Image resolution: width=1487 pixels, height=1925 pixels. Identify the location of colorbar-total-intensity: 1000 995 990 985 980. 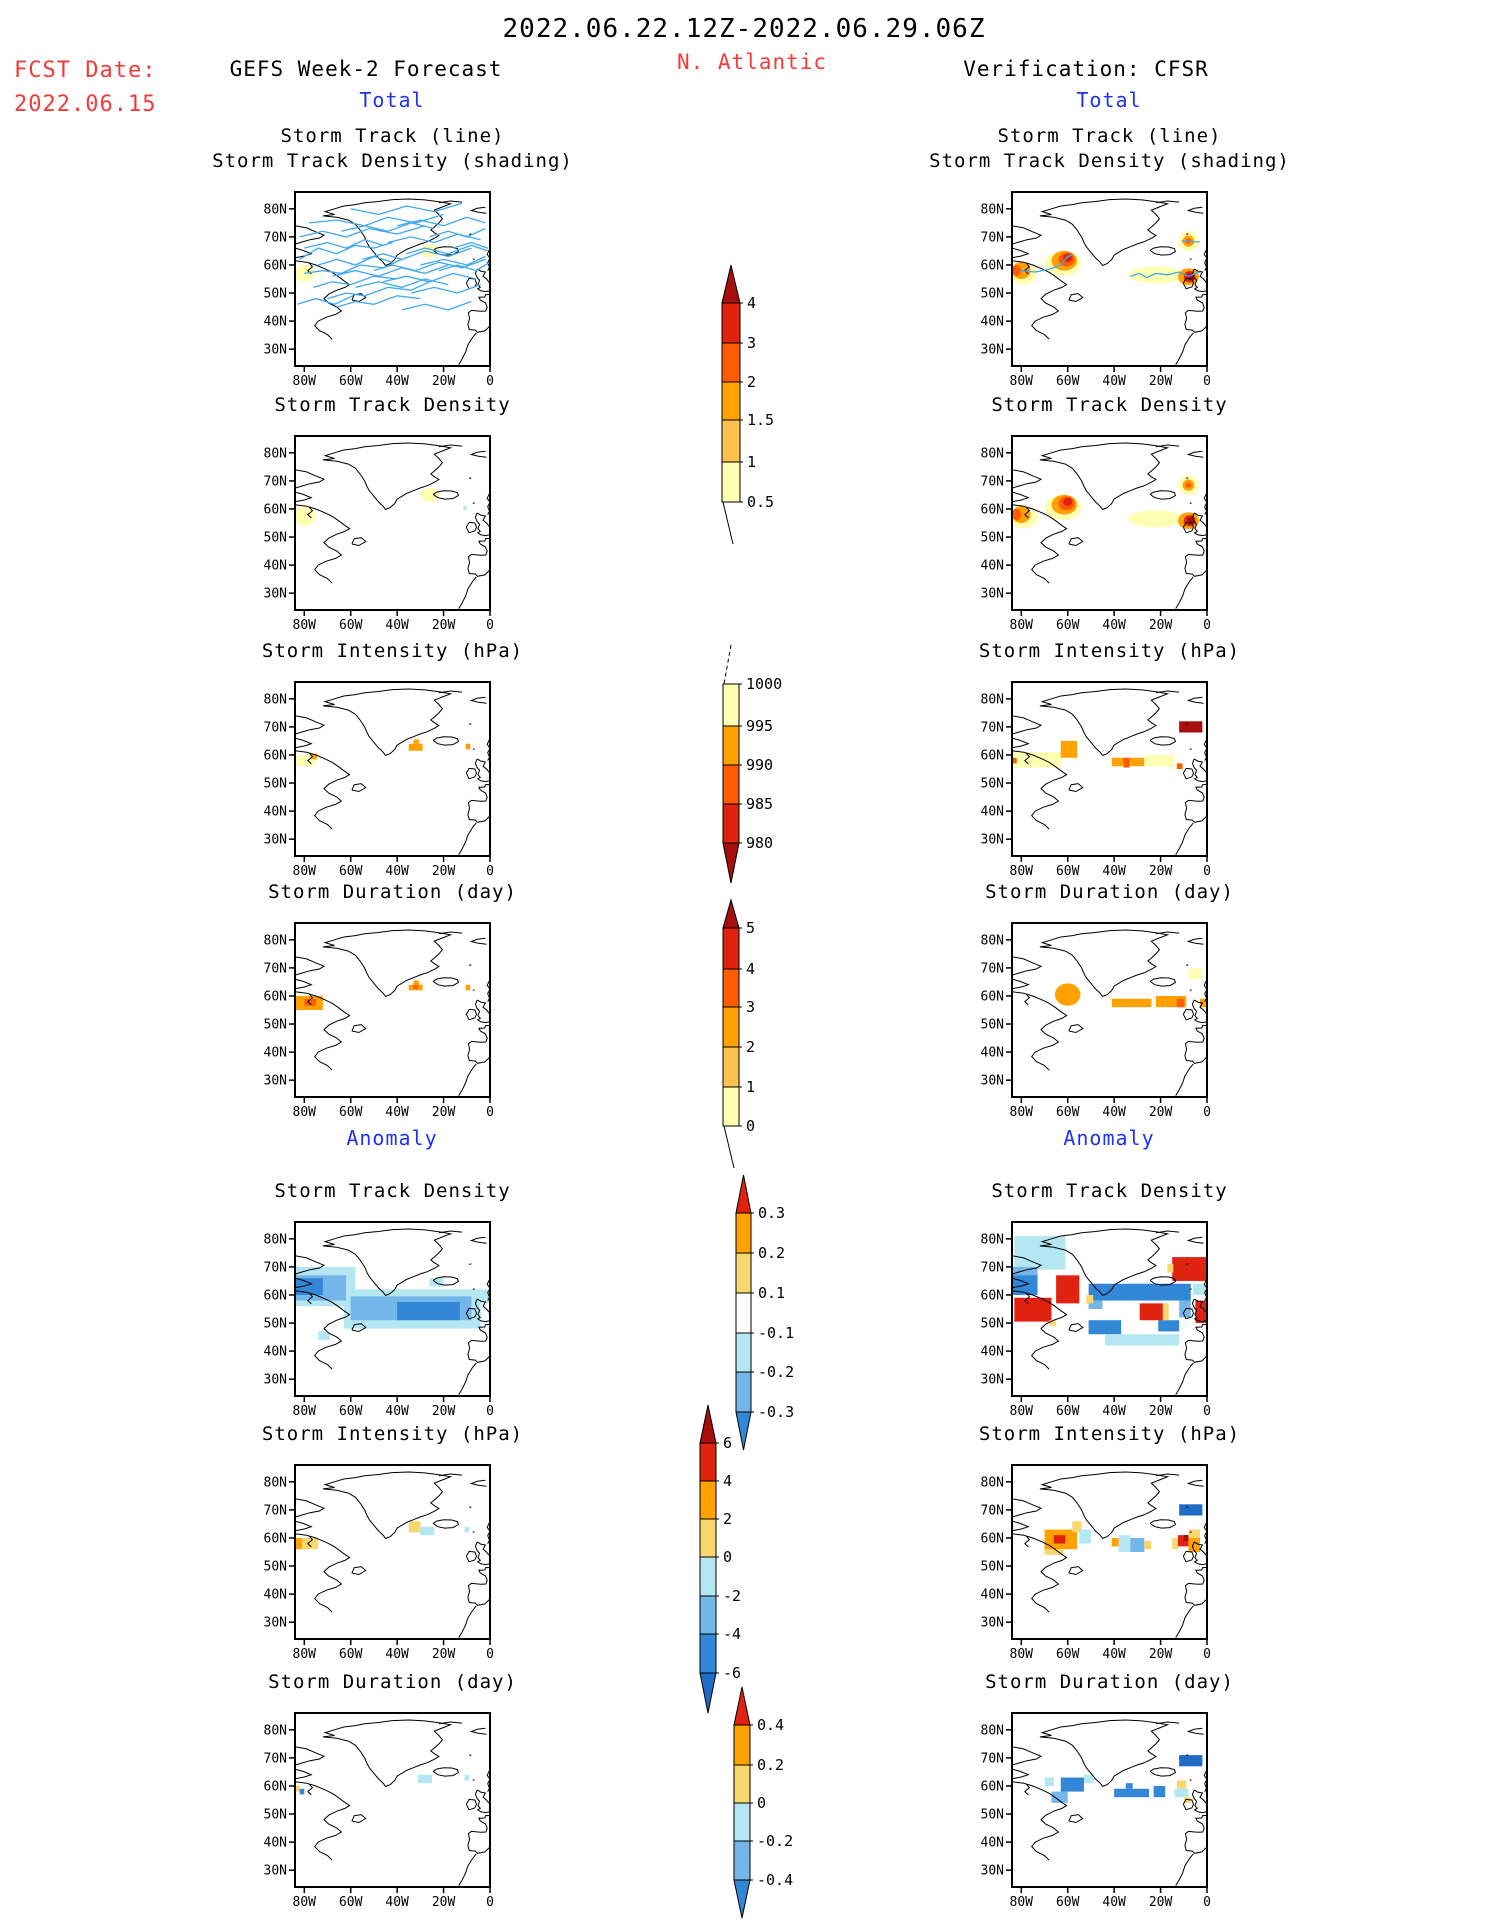
(752, 764).